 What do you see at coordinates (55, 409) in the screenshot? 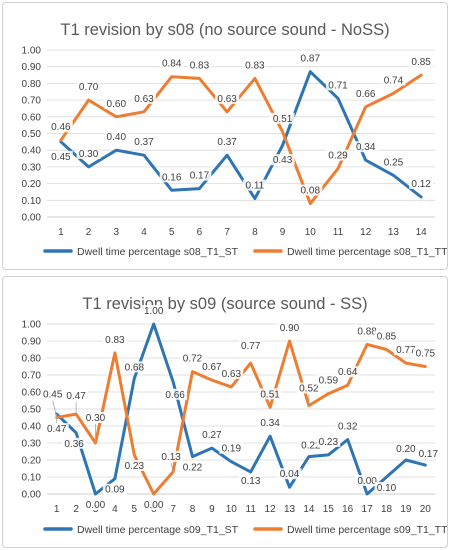
I see `label-leader-line` at bounding box center [55, 409].